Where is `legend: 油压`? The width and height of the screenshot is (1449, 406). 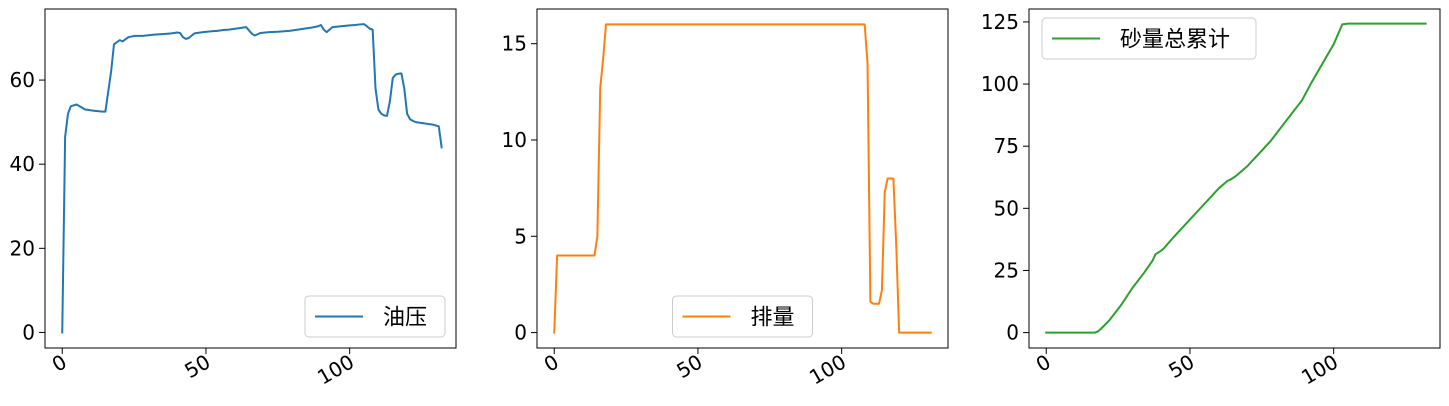 legend: 油压 is located at coordinates (375, 316).